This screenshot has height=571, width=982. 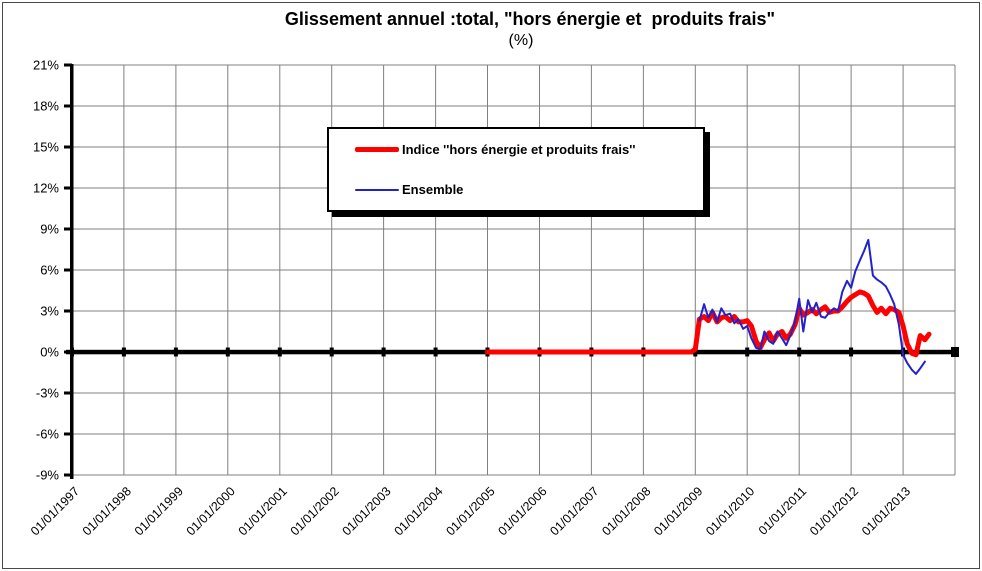 What do you see at coordinates (46, 65) in the screenshot?
I see `y-tick-label: 21%` at bounding box center [46, 65].